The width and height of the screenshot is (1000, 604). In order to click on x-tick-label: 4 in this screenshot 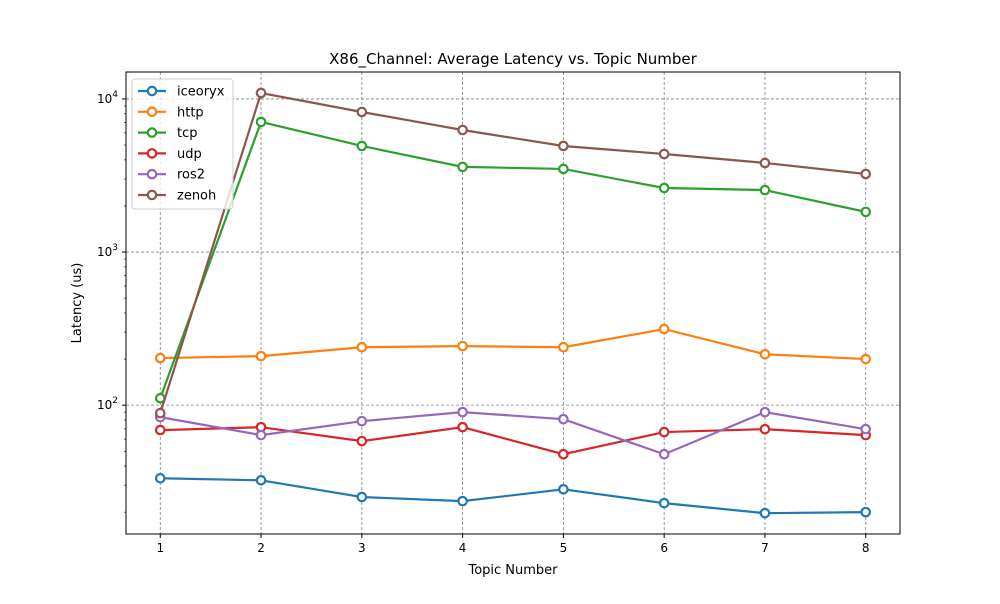, I will do `click(463, 548)`.